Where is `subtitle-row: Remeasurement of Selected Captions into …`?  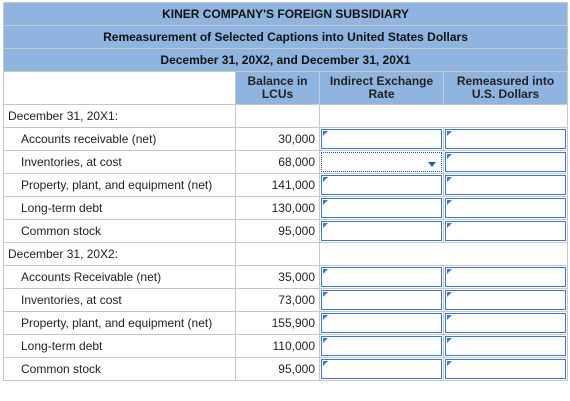 subtitle-row: Remeasurement of Selected Captions into … is located at coordinates (285, 37).